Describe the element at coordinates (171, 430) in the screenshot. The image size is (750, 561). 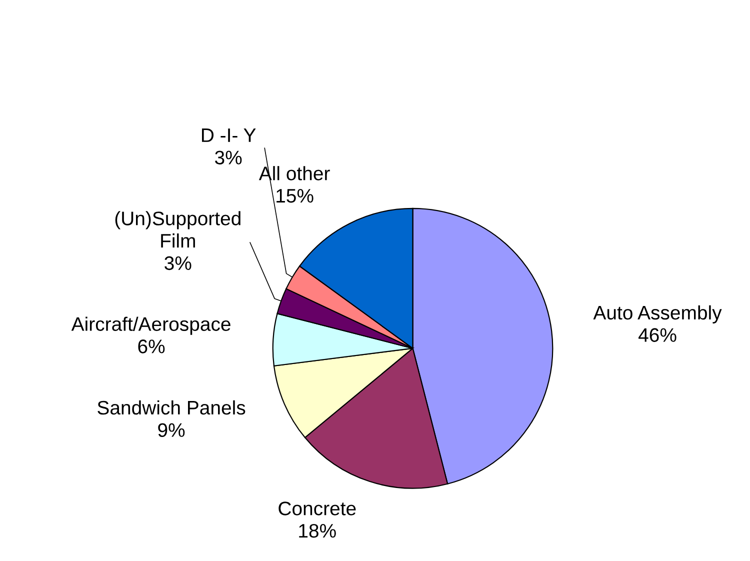
I see `data-label: 9%` at that location.